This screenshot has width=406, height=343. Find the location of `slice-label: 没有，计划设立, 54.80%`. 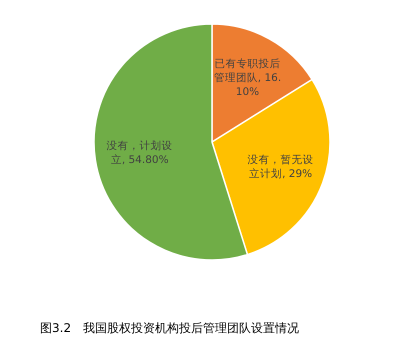

slice-label: 没有，计划设立, 54.80% is located at coordinates (140, 153).